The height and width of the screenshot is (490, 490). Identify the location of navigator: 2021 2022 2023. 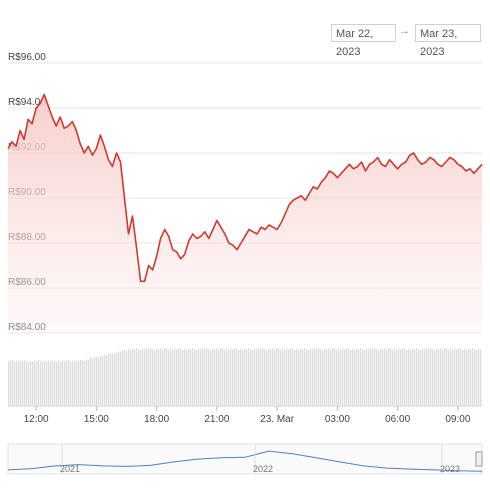
(245, 459).